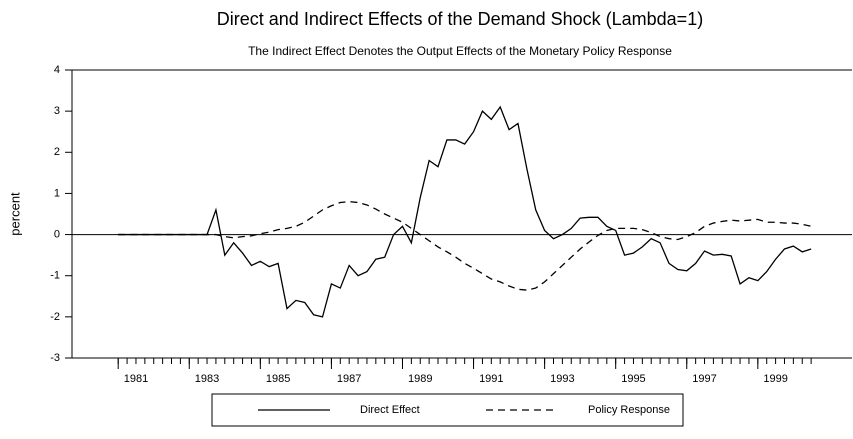 Image resolution: width=853 pixels, height=439 pixels. Describe the element at coordinates (562, 379) in the screenshot. I see `x-tick-label: 1993` at that location.